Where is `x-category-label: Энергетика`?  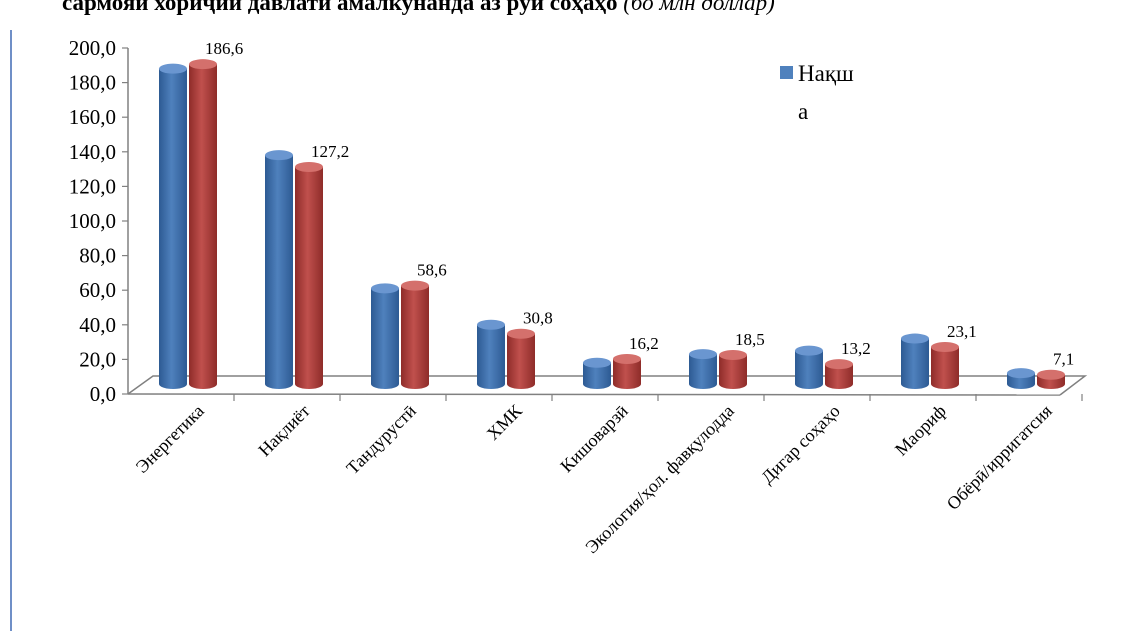 x-category-label: Энергетика is located at coordinates (170, 439).